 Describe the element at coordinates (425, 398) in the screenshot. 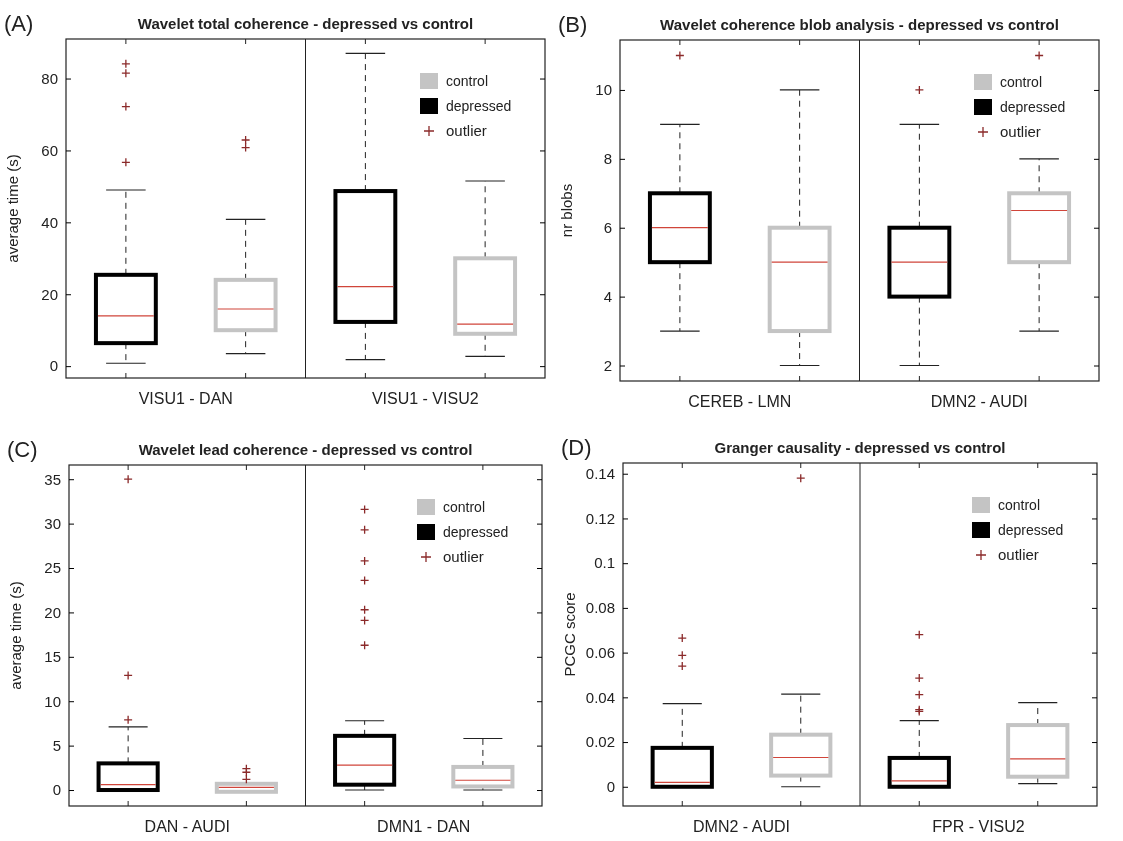

I see `x-tick-label: VISU1 - VISU2` at that location.